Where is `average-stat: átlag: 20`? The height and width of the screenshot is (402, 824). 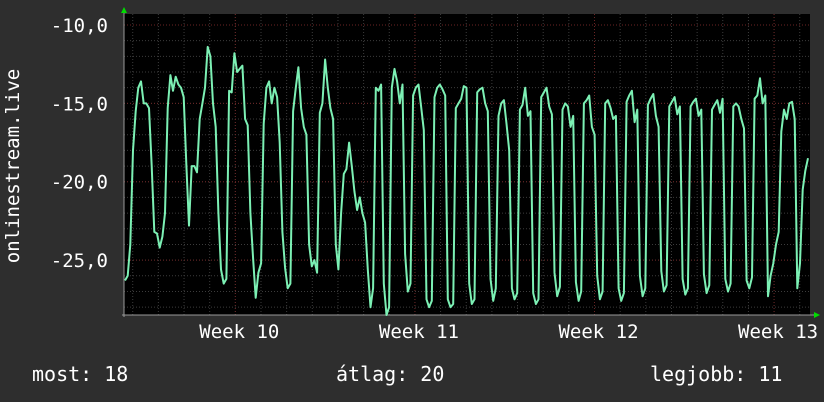
average-stat: átlag: 20 is located at coordinates (390, 374).